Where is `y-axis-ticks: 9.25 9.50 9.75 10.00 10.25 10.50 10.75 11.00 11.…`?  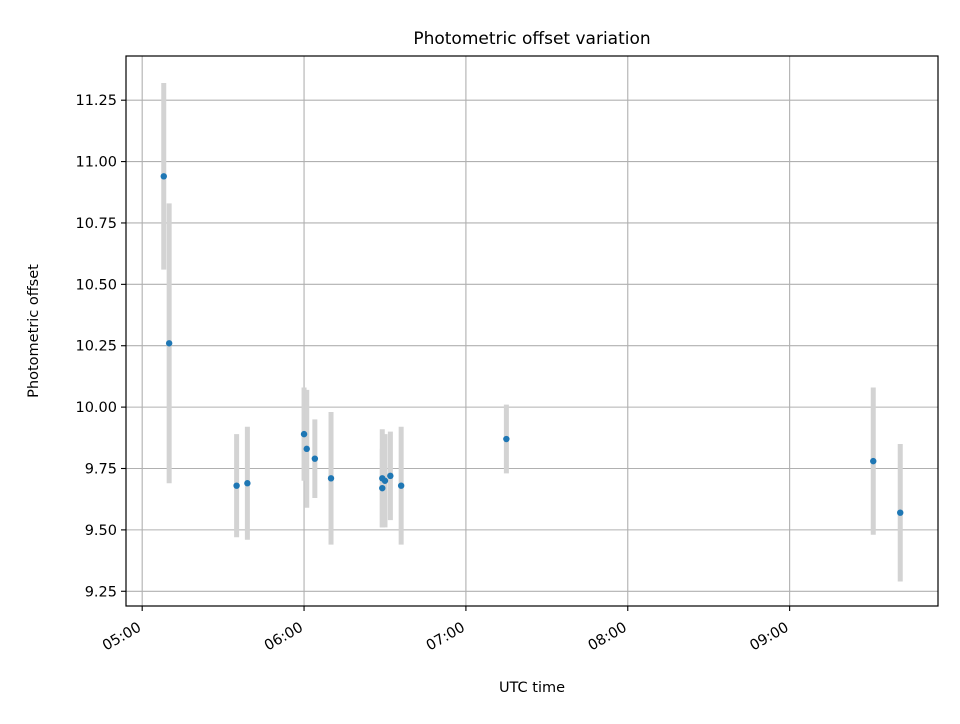
y-axis-ticks: 9.25 9.50 9.75 10.00 10.25 10.50 10.75 11.00 11.… is located at coordinates (100, 346).